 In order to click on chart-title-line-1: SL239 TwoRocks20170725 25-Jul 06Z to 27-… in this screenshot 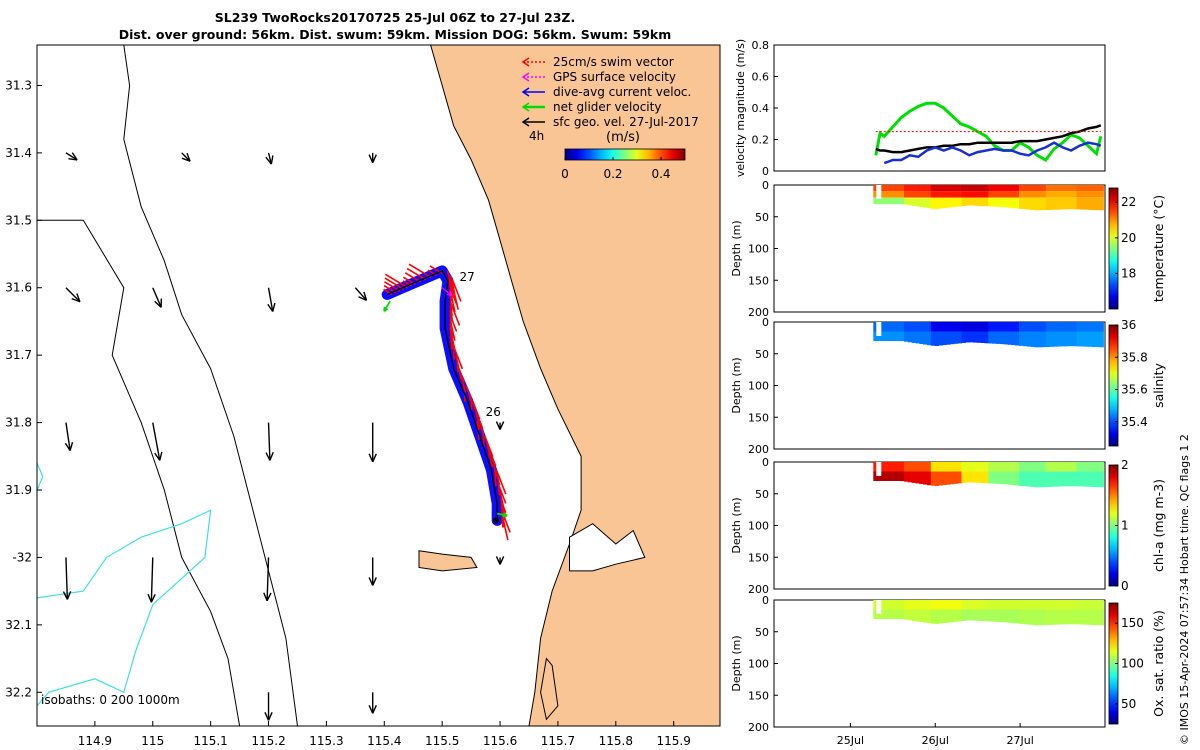, I will do `click(395, 17)`.